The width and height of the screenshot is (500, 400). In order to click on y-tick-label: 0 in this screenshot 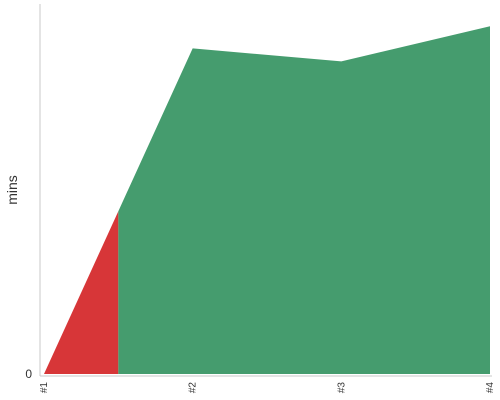, I will do `click(28, 374)`.